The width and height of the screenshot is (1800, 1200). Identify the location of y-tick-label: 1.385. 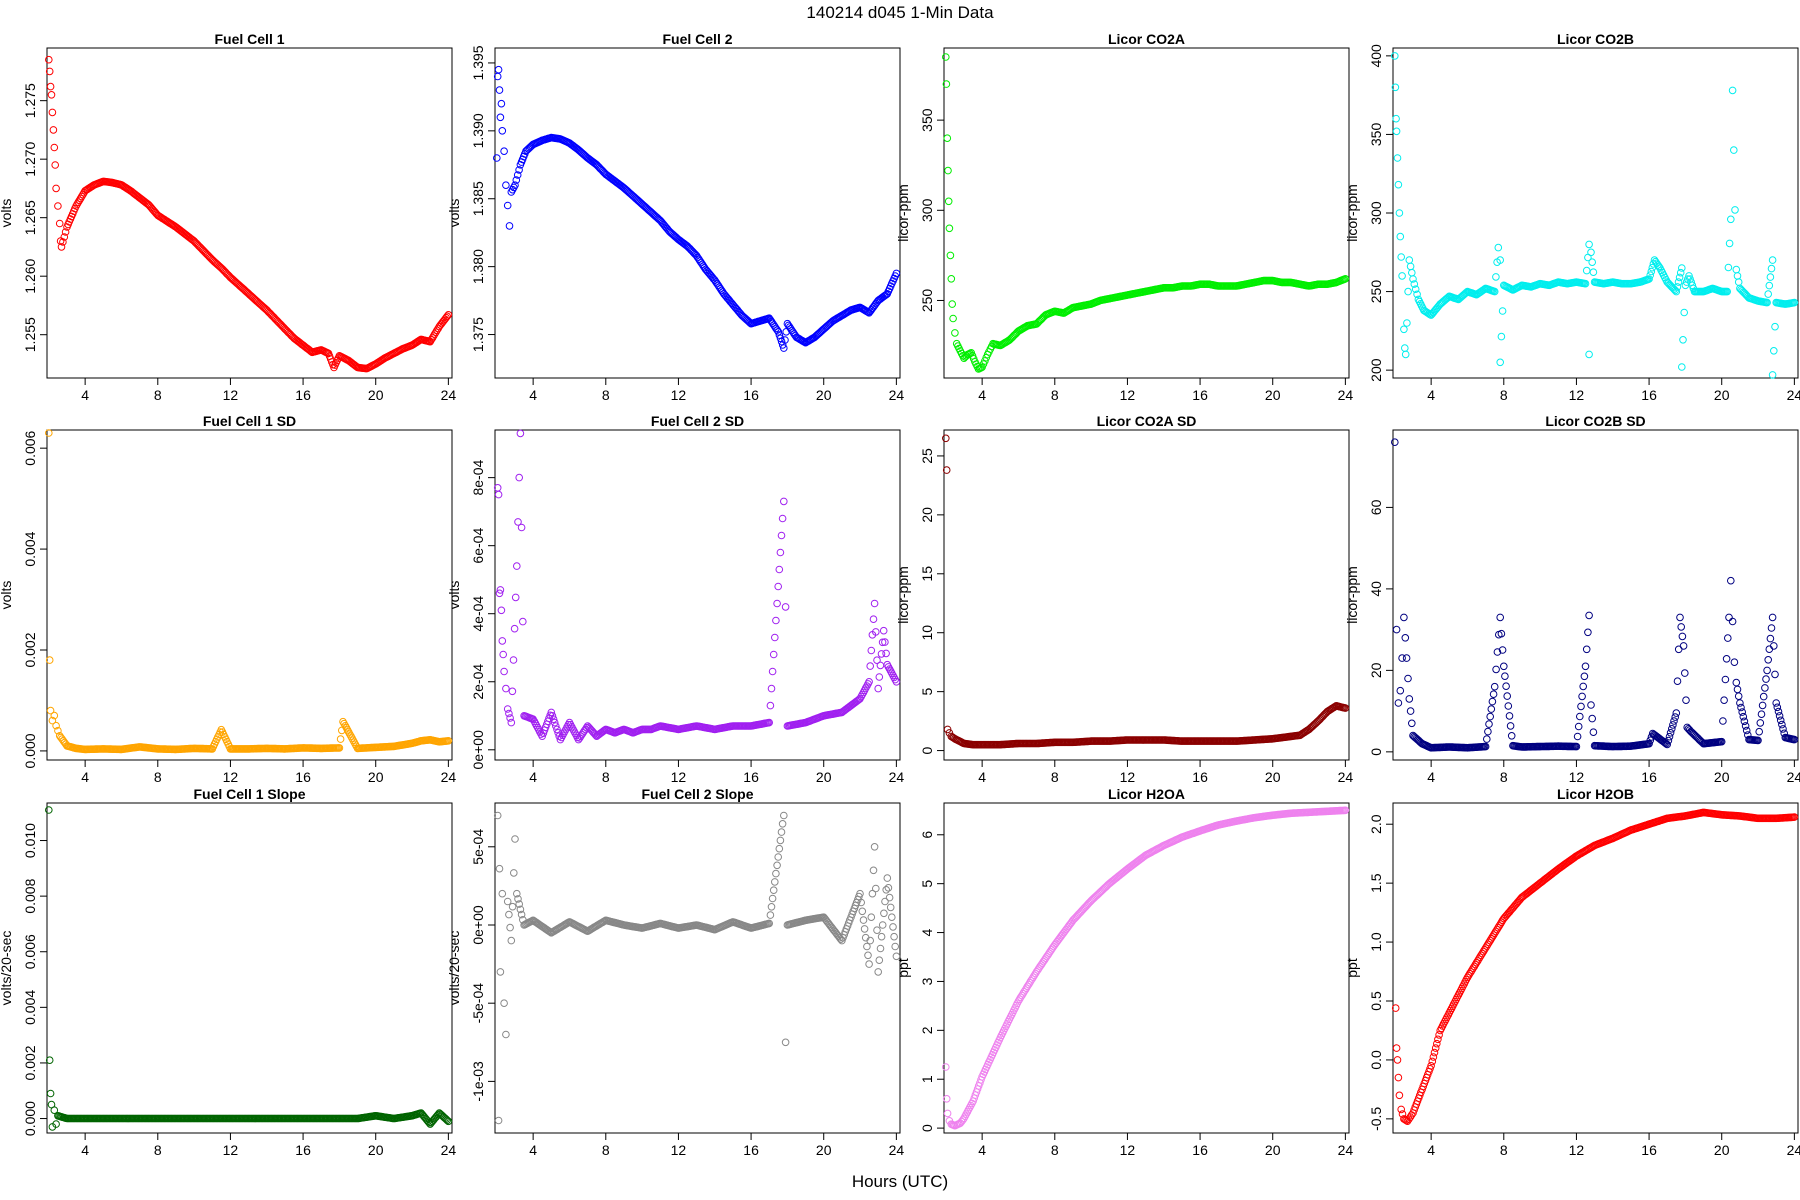
(478, 198).